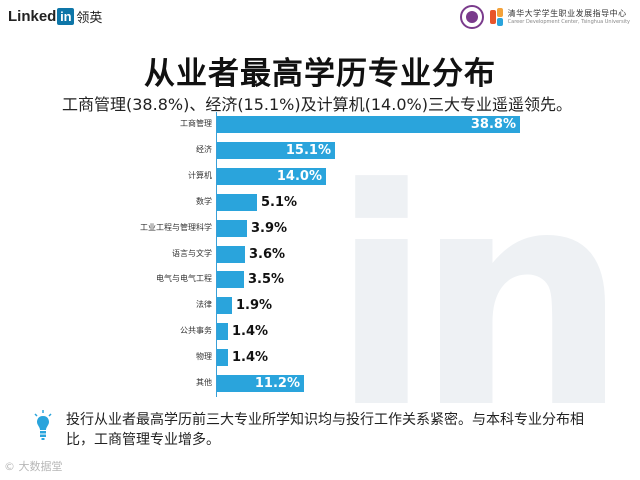 This screenshot has height=480, width=640. What do you see at coordinates (567, 13) in the screenshot?
I see `org-name-cn: 清华大学学生职业发展指导中心` at bounding box center [567, 13].